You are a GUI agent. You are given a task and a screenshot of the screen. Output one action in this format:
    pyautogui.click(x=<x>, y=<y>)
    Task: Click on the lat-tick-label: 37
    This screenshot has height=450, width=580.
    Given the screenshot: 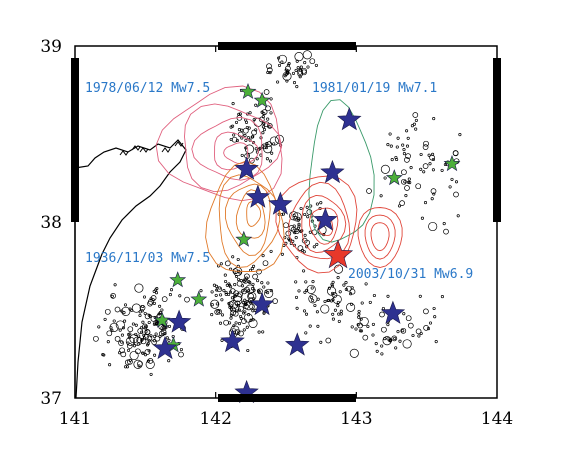 What is the action you would take?
    pyautogui.click(x=51, y=399)
    